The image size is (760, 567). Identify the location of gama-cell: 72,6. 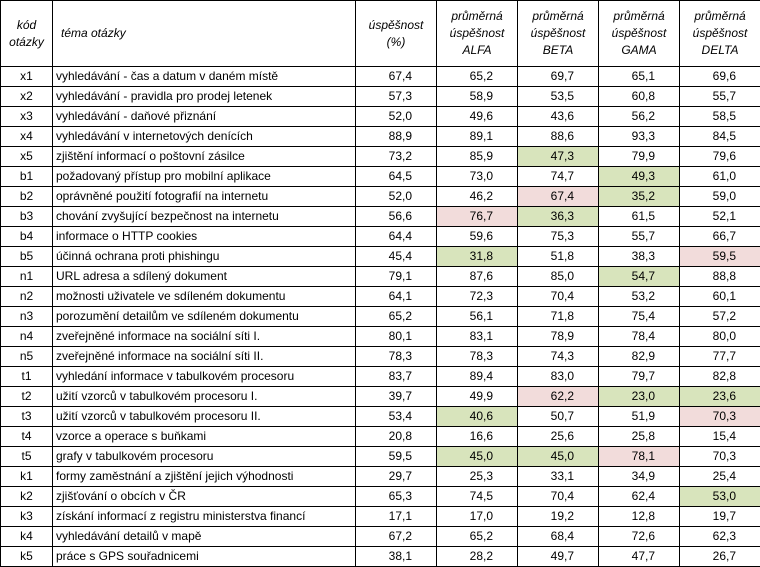
(639, 537).